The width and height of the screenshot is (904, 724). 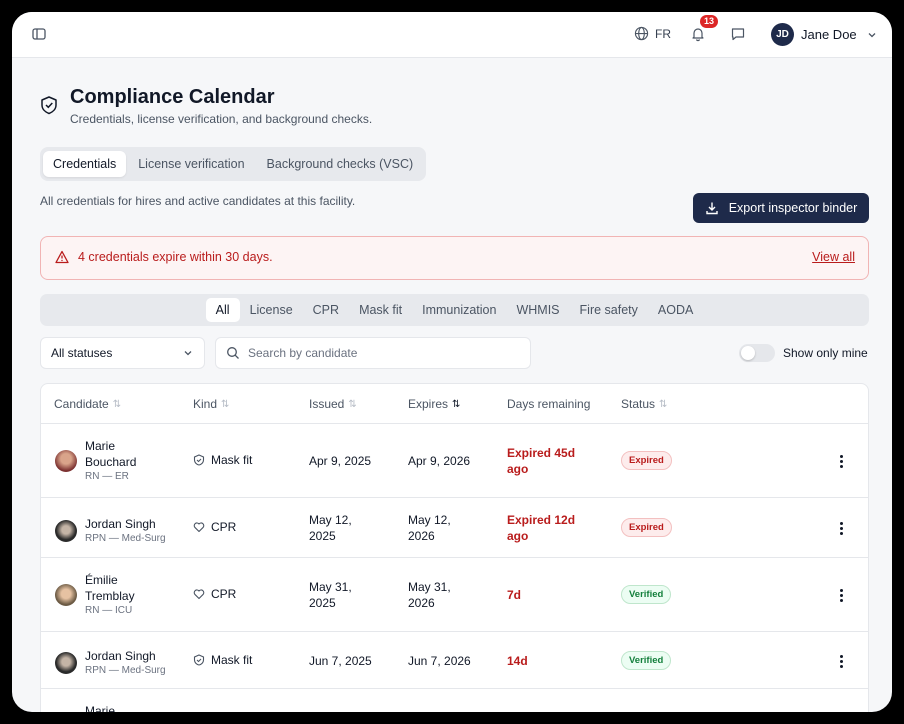 I want to click on column-header-expires: Expires ⇅, so click(x=434, y=404).